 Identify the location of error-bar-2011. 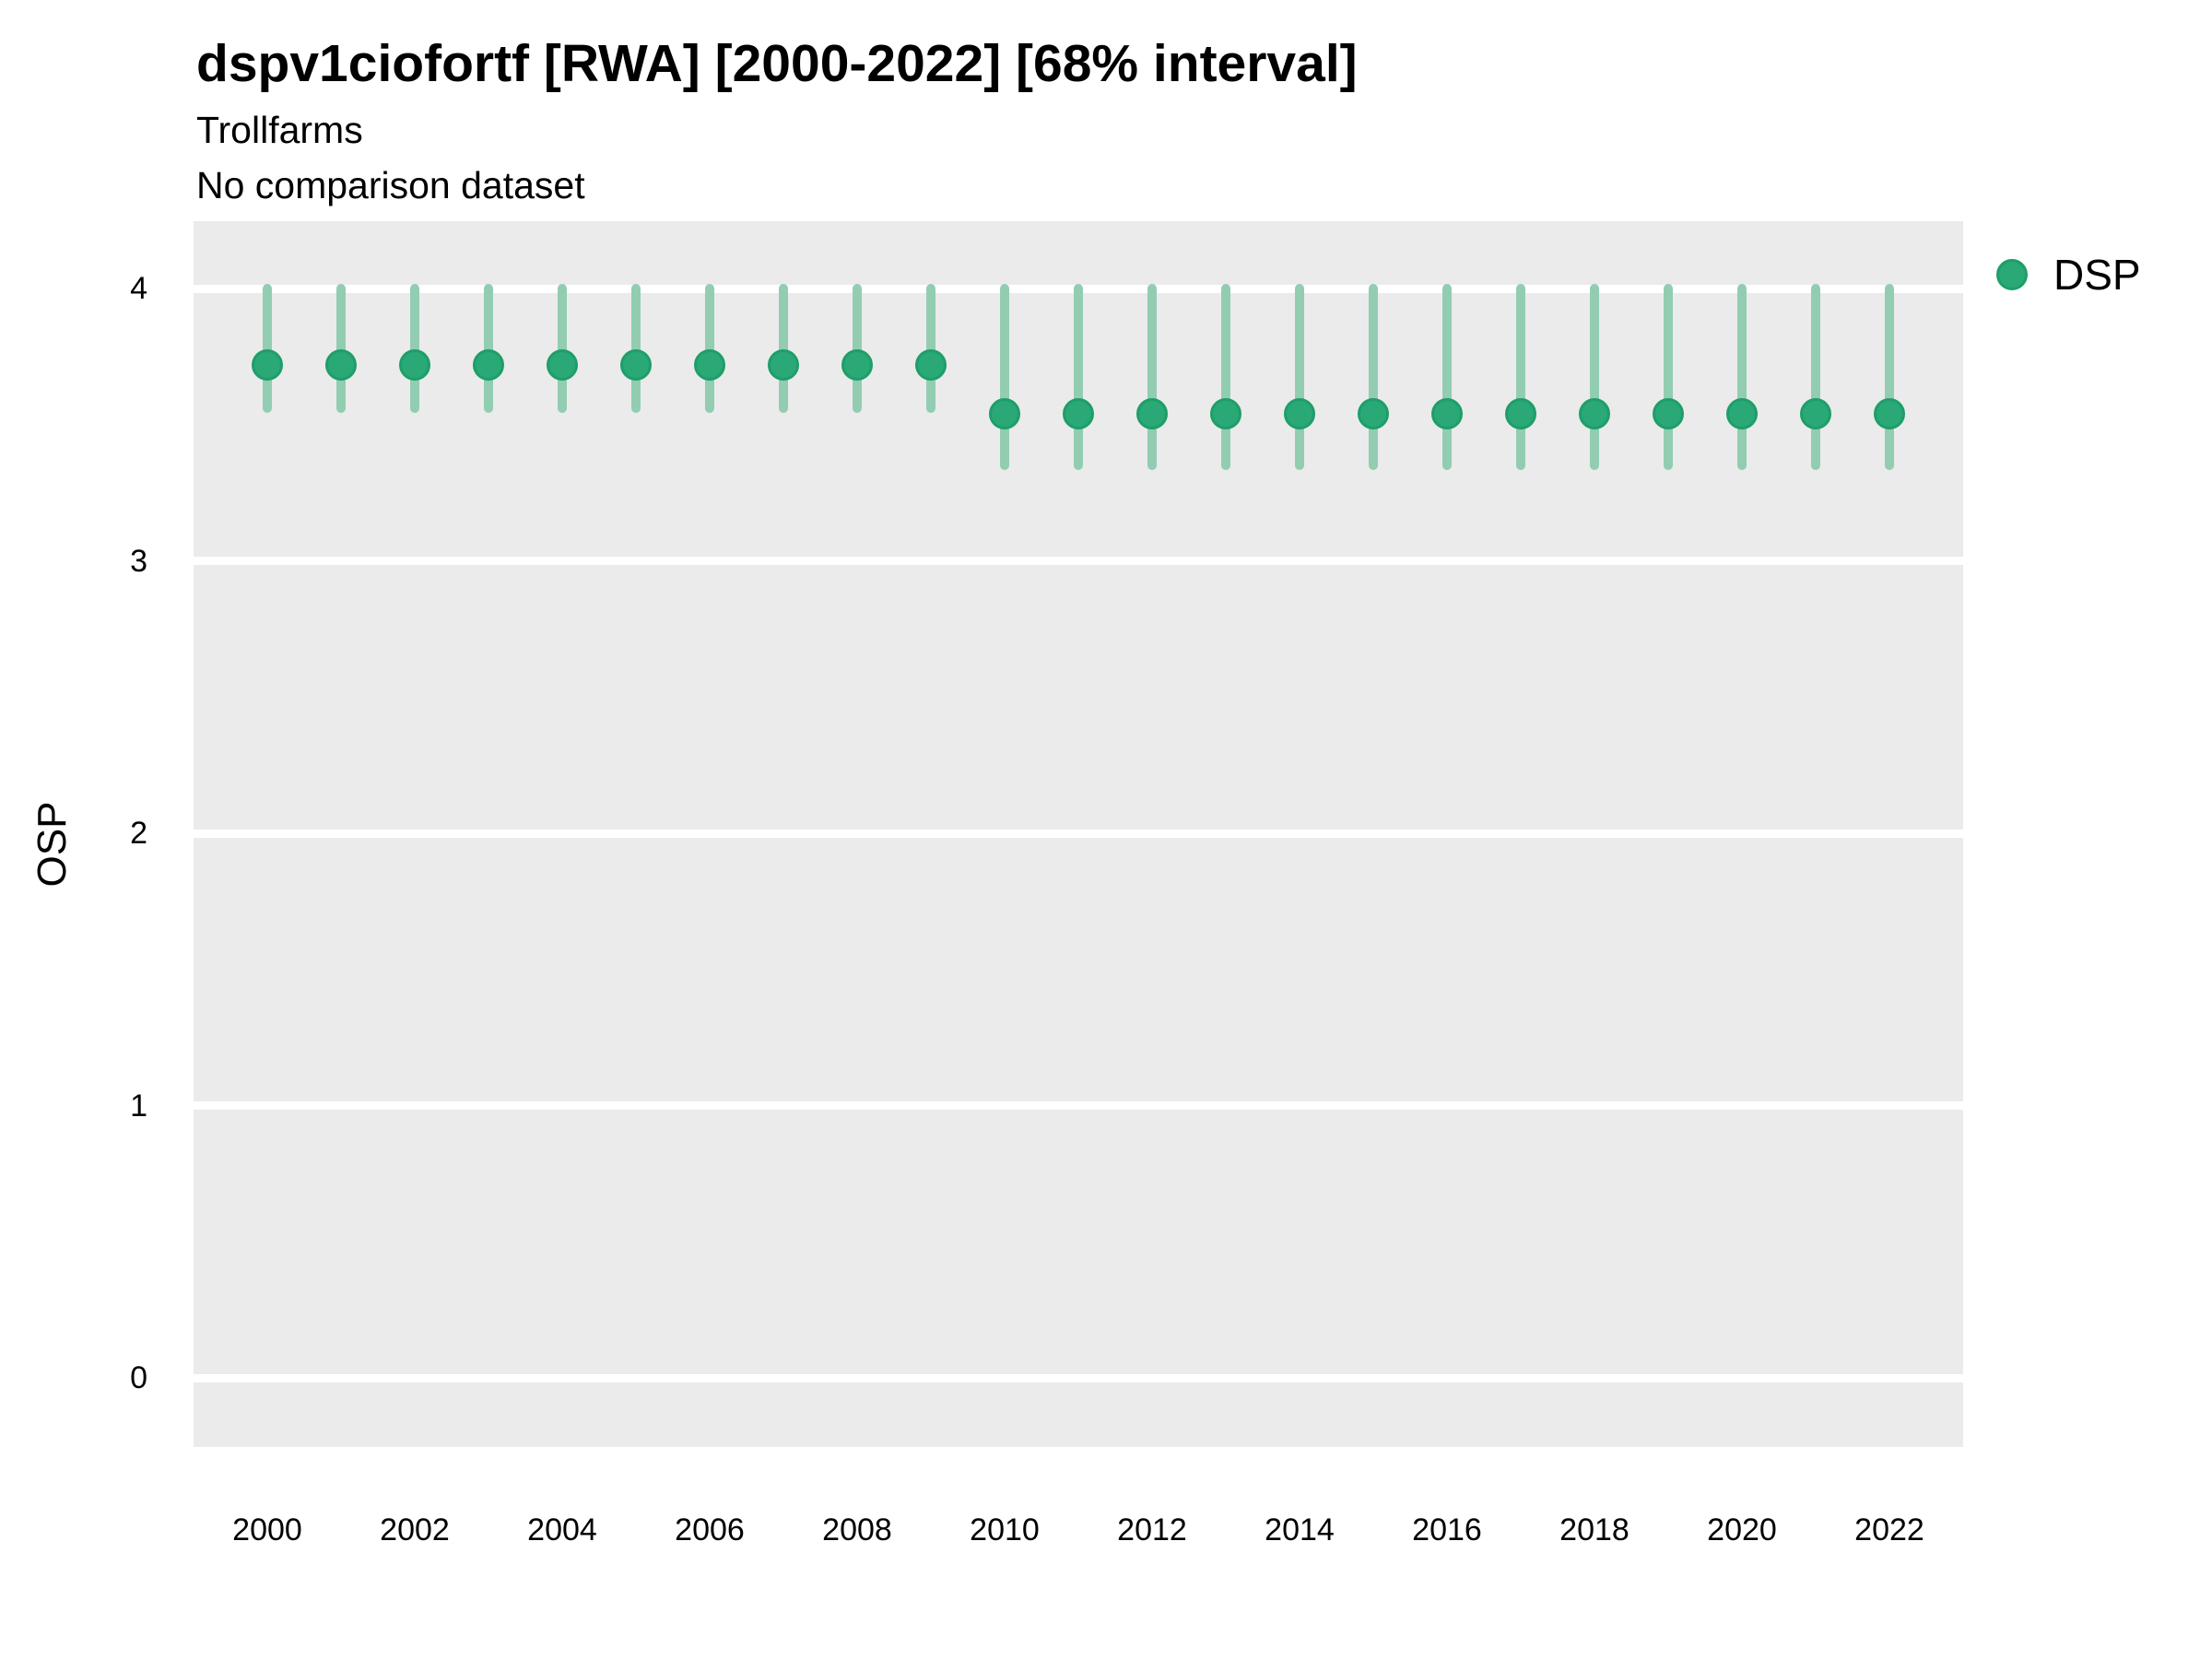
(1078, 377).